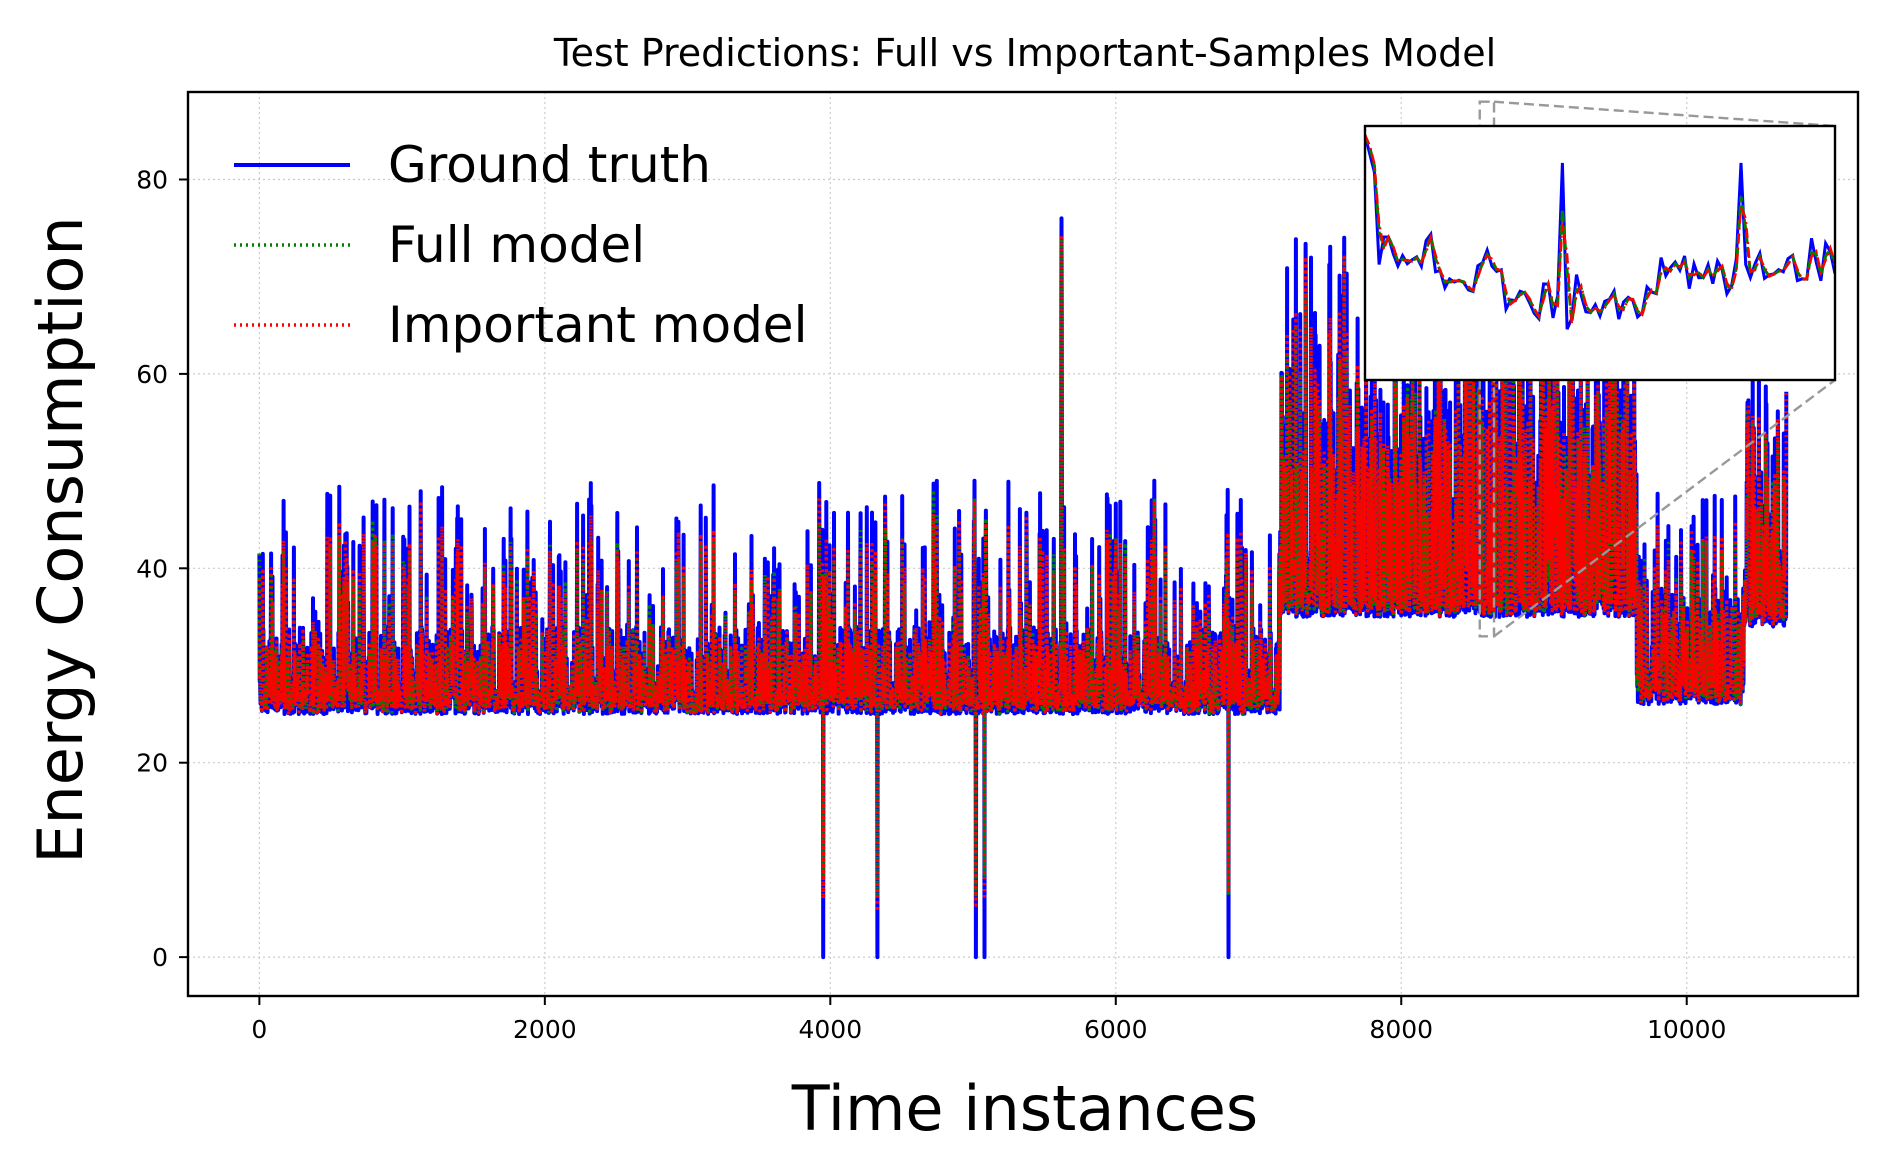 The width and height of the screenshot is (1890, 1174). What do you see at coordinates (152, 374) in the screenshot?
I see `y-tick-label: 60` at bounding box center [152, 374].